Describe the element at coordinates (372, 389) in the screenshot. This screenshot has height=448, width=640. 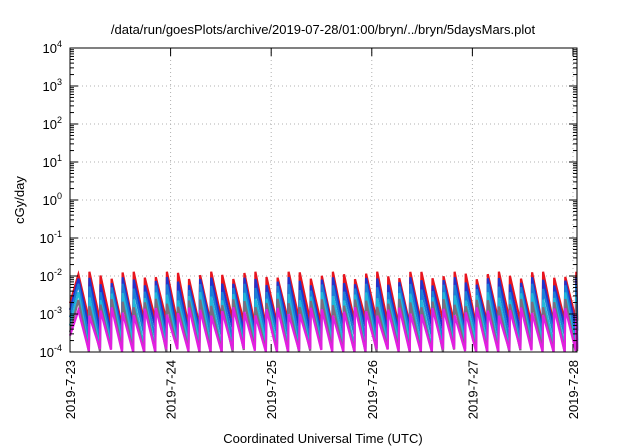
I see `x-tick-label: 2019-7-26` at that location.